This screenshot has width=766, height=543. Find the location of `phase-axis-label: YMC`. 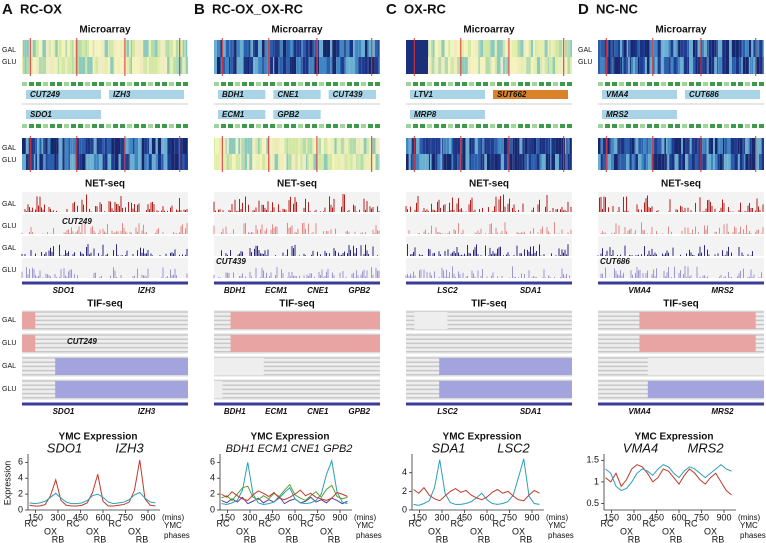

phase-axis-label: YMC is located at coordinates (365, 525).